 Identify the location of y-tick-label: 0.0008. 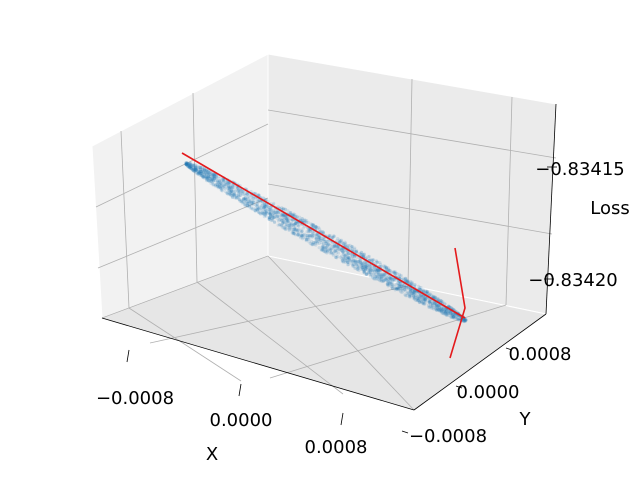
(540, 354).